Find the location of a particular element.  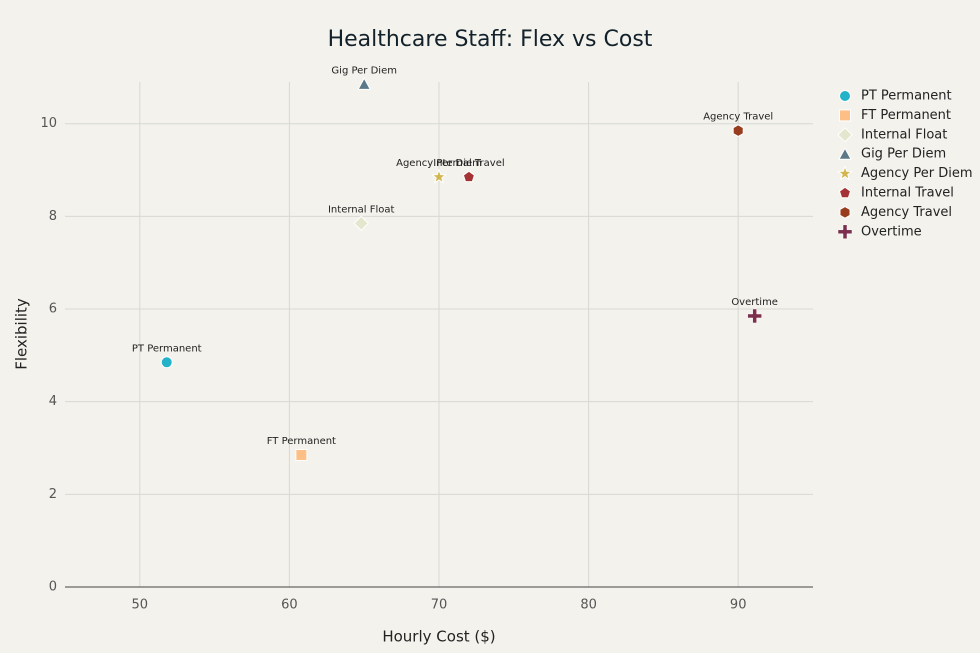

x-tick-label: 70 is located at coordinates (439, 605).